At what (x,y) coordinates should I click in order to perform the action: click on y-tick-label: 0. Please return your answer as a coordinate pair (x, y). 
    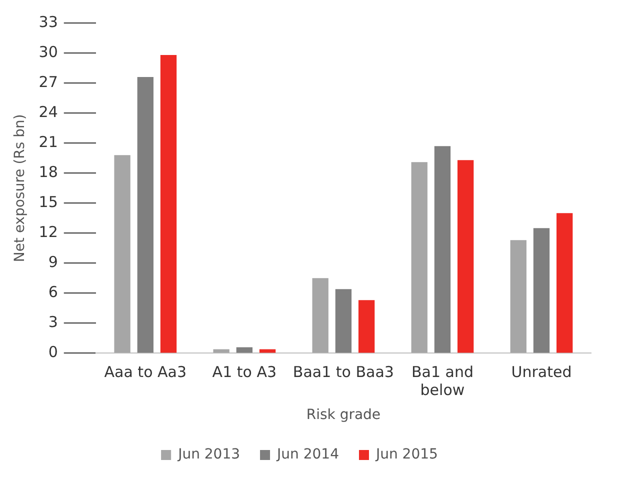
    Looking at the image, I should click on (53, 352).